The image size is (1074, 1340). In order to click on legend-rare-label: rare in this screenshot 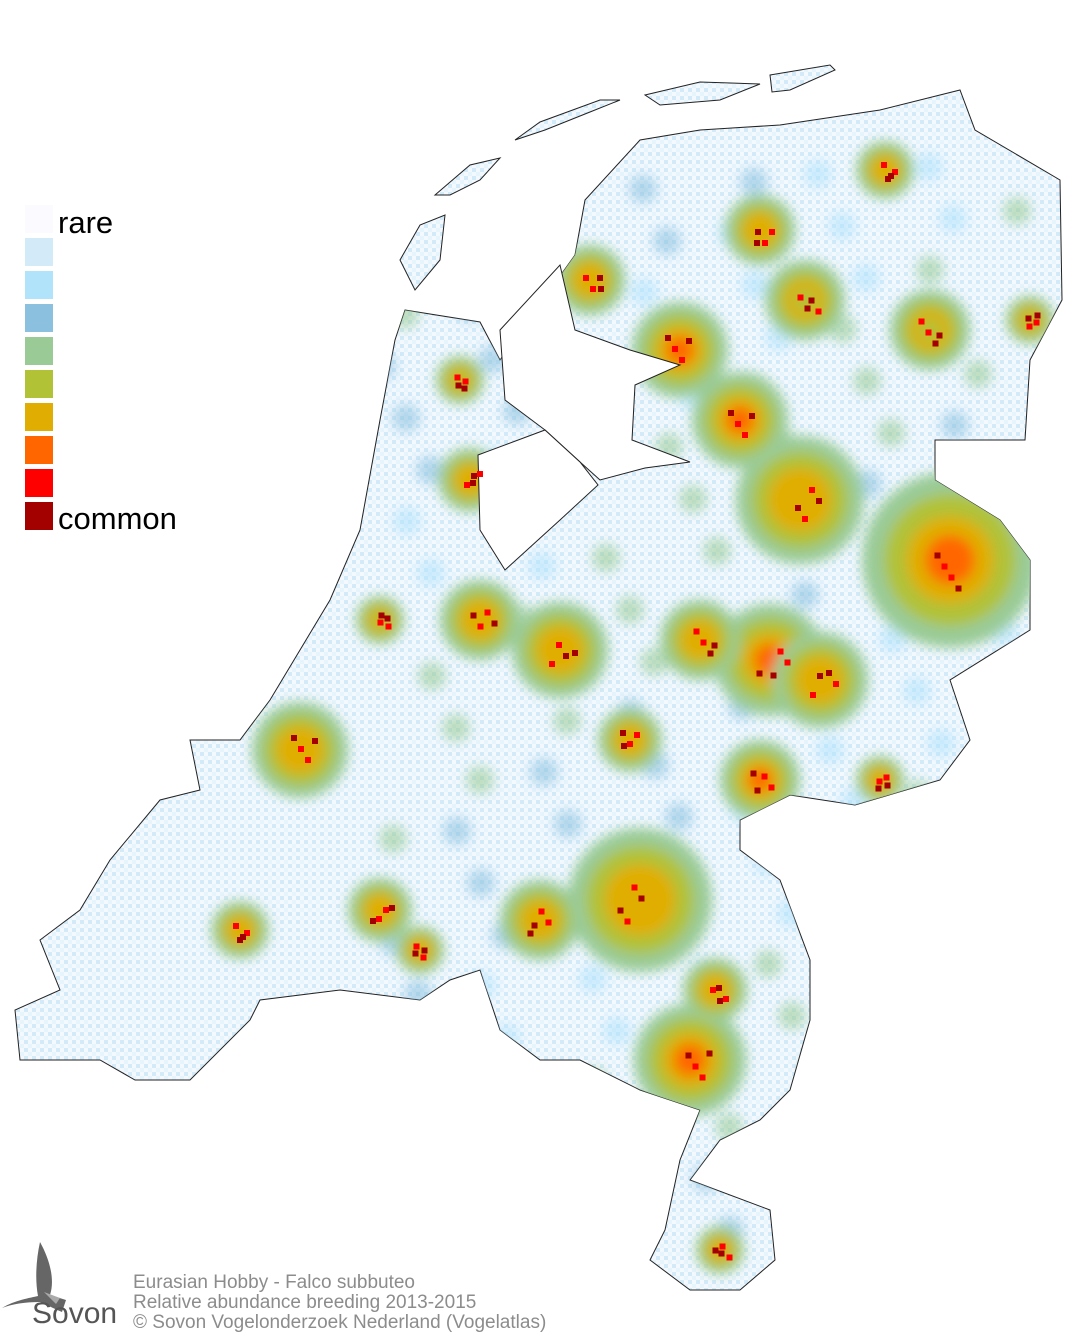, I will do `click(86, 222)`.